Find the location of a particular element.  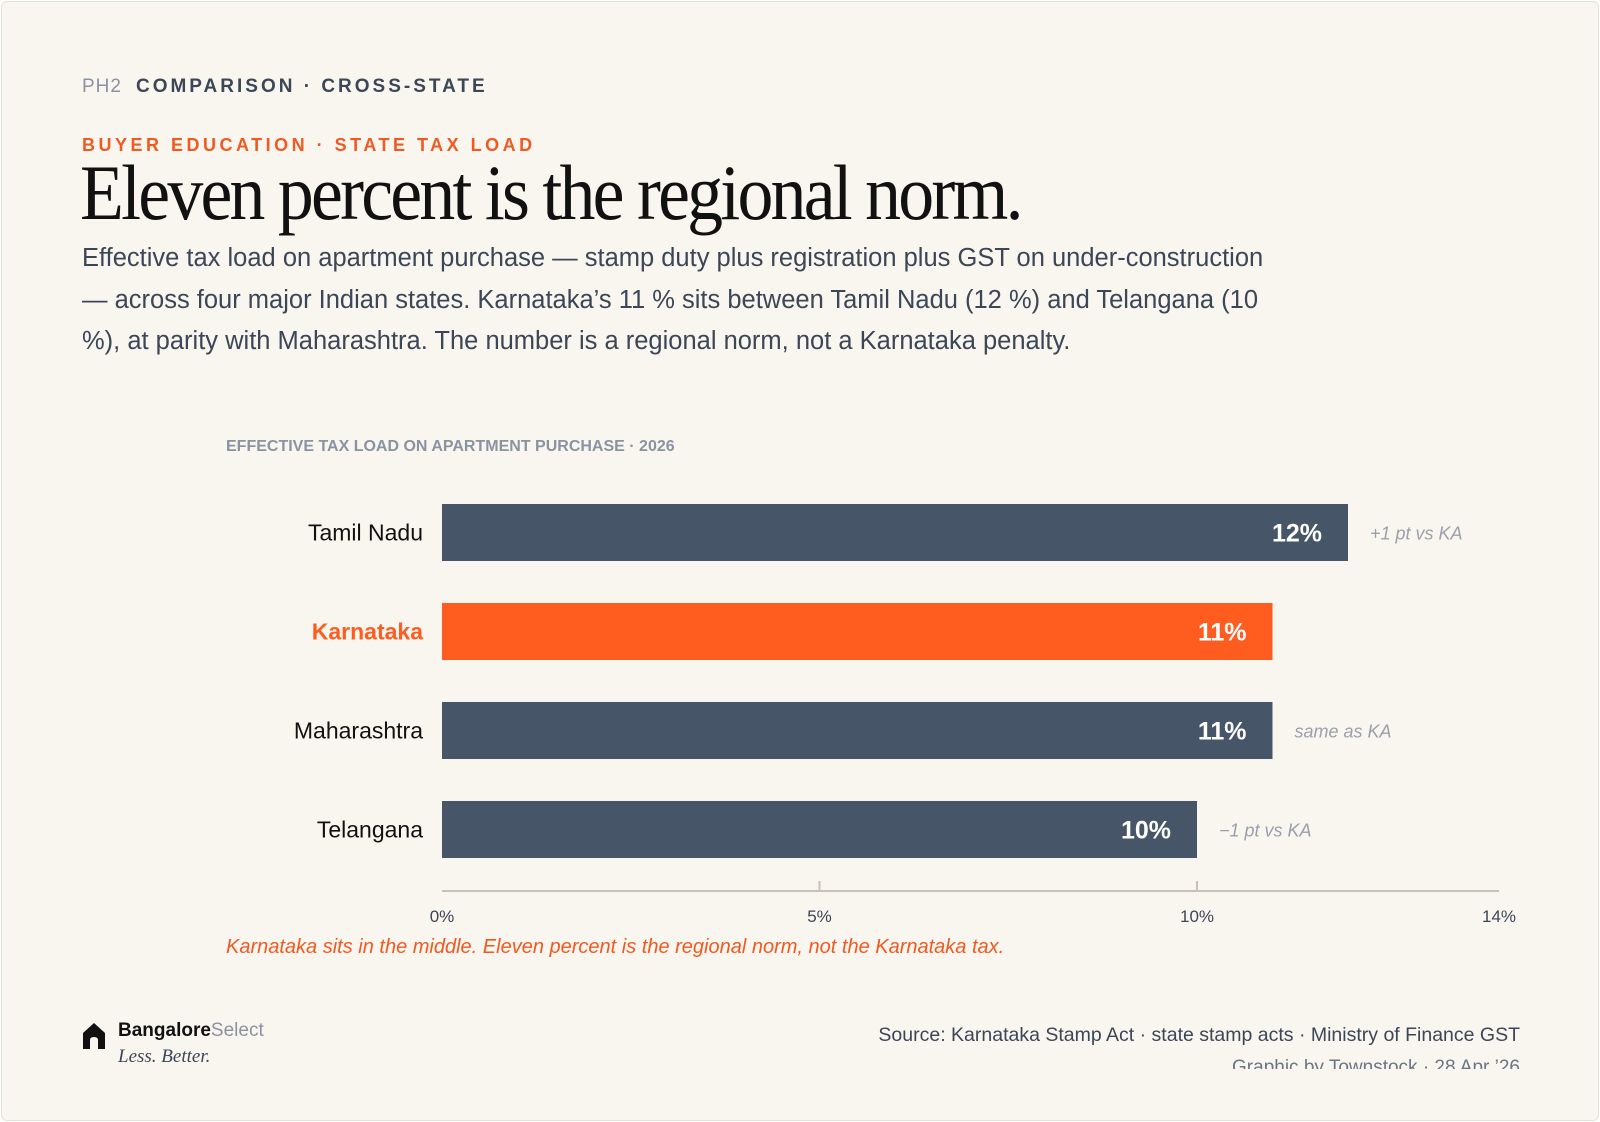

brand-name: BangaloreSelect is located at coordinates (191, 1031).